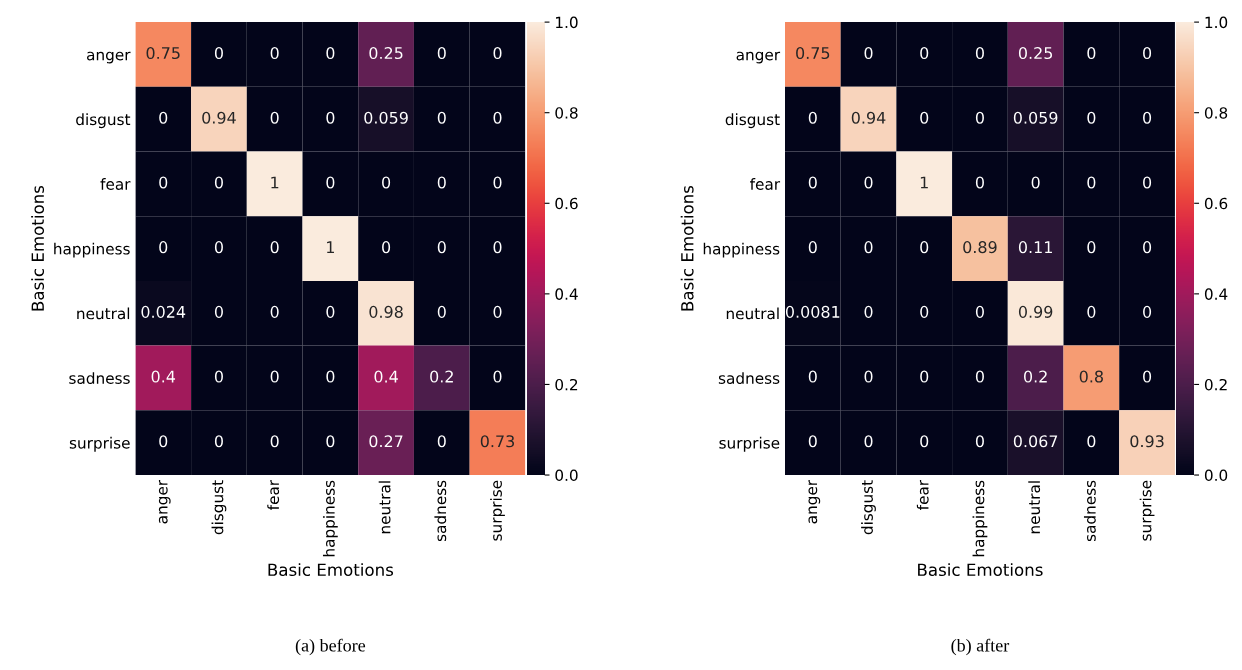 This screenshot has height=670, width=1242. What do you see at coordinates (566, 113) in the screenshot?
I see `color-bar-label: 0.8` at bounding box center [566, 113].